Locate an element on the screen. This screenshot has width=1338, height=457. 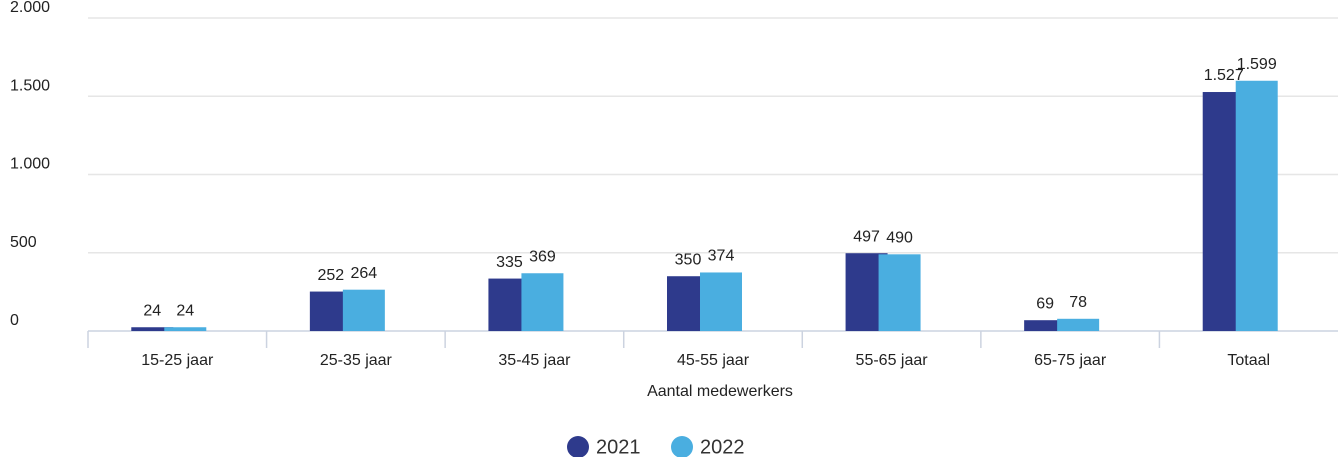
y-tick-label: 500 is located at coordinates (23, 242).